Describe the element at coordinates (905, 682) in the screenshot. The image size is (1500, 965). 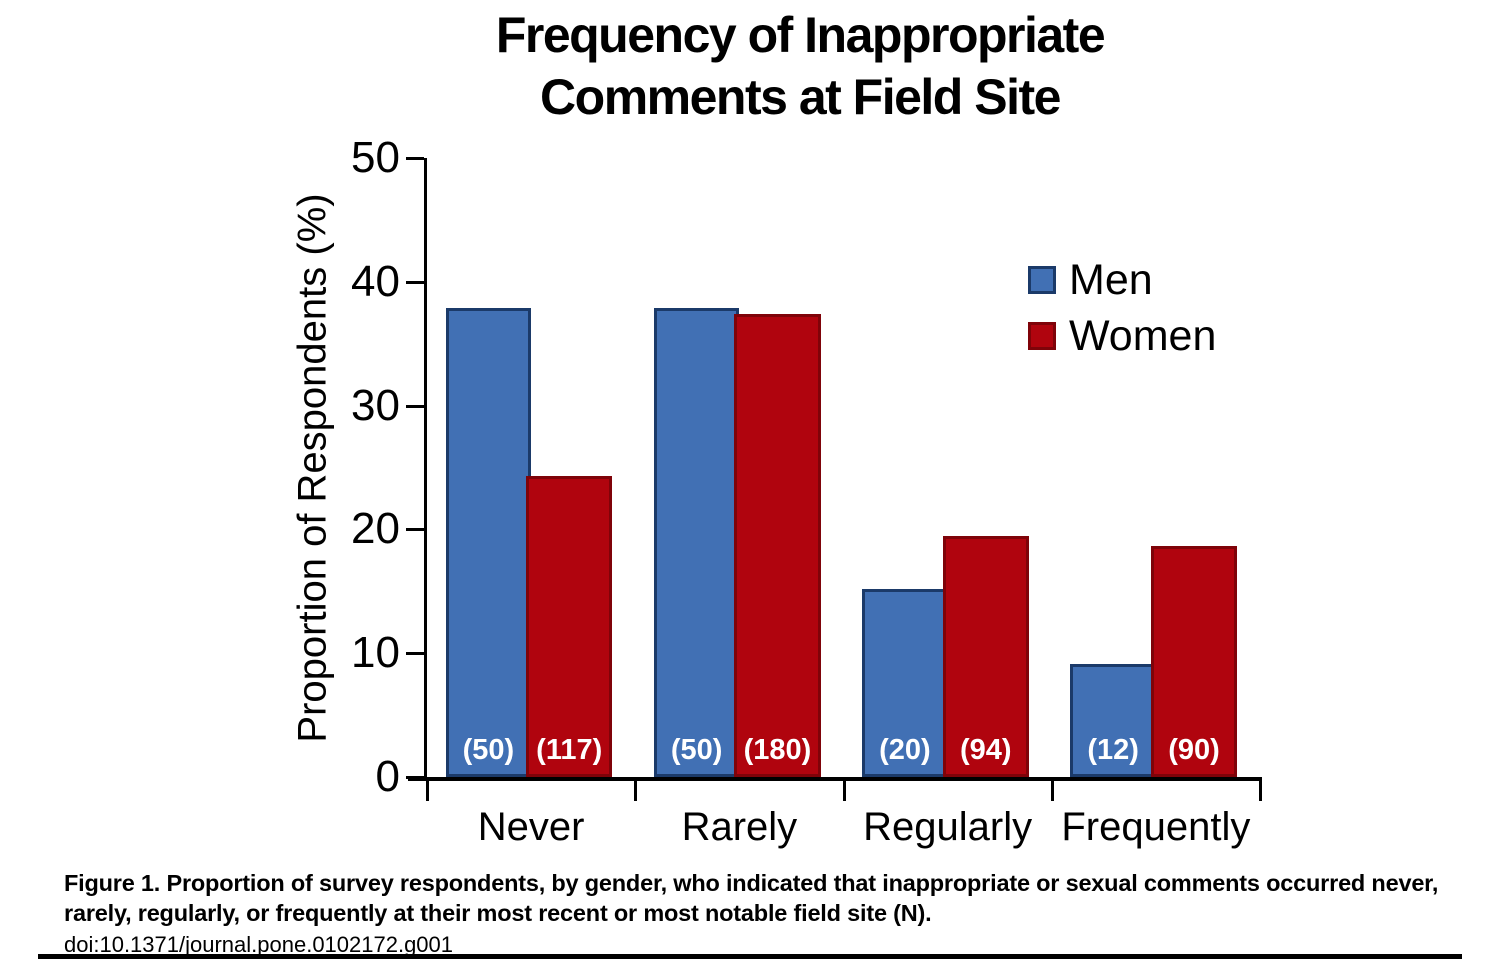
I see `bar-men-regularly: (20)` at that location.